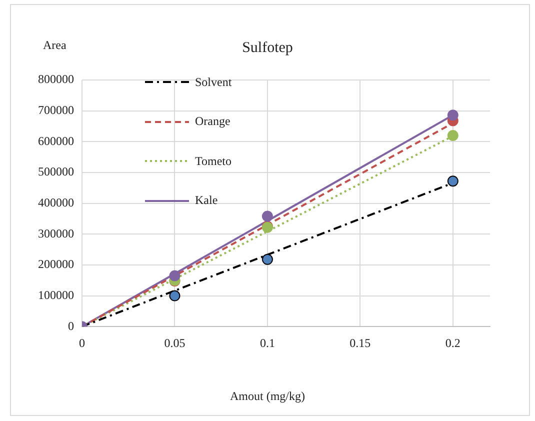  I want to click on legend-label: Orange, so click(212, 121).